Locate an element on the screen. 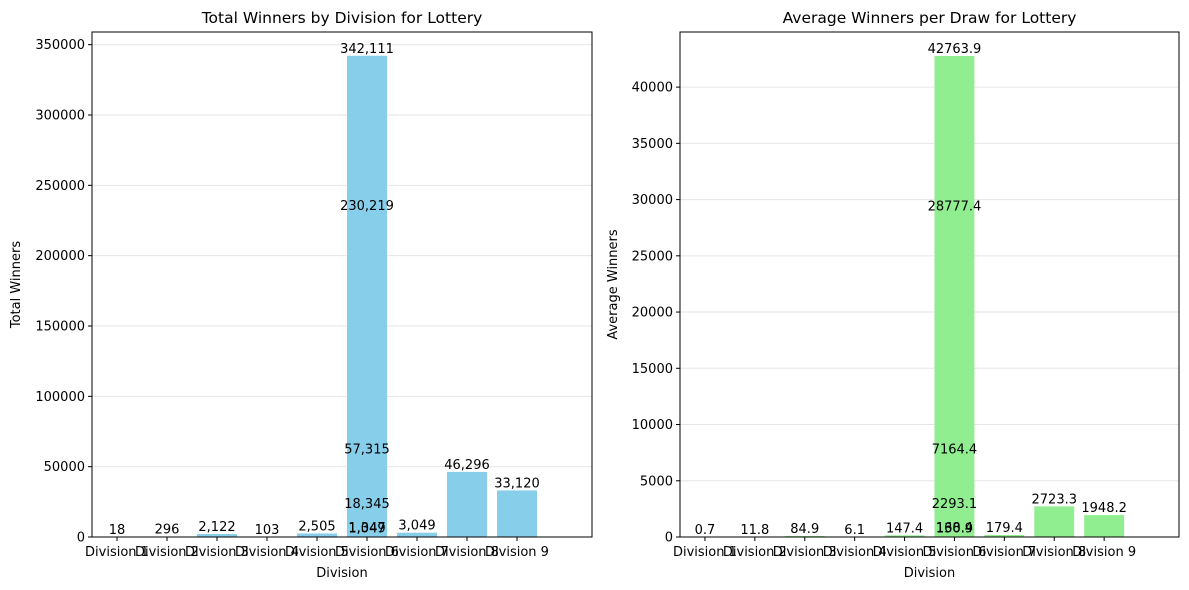  data-label: 18 is located at coordinates (117, 530).